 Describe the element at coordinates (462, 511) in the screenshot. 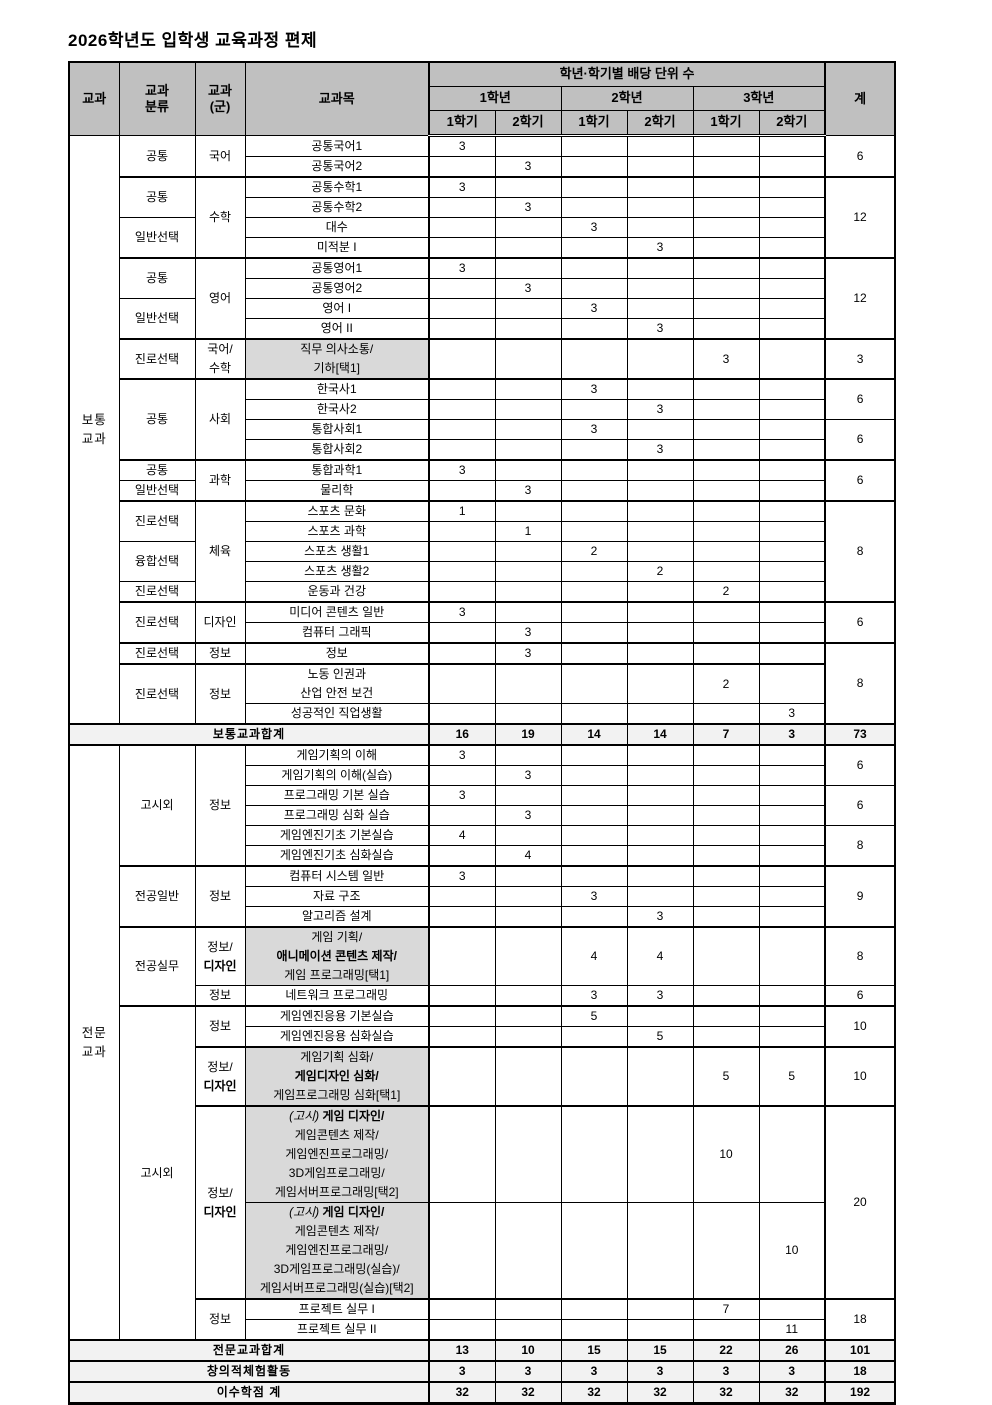

I see `unit-value-cell: 1` at that location.